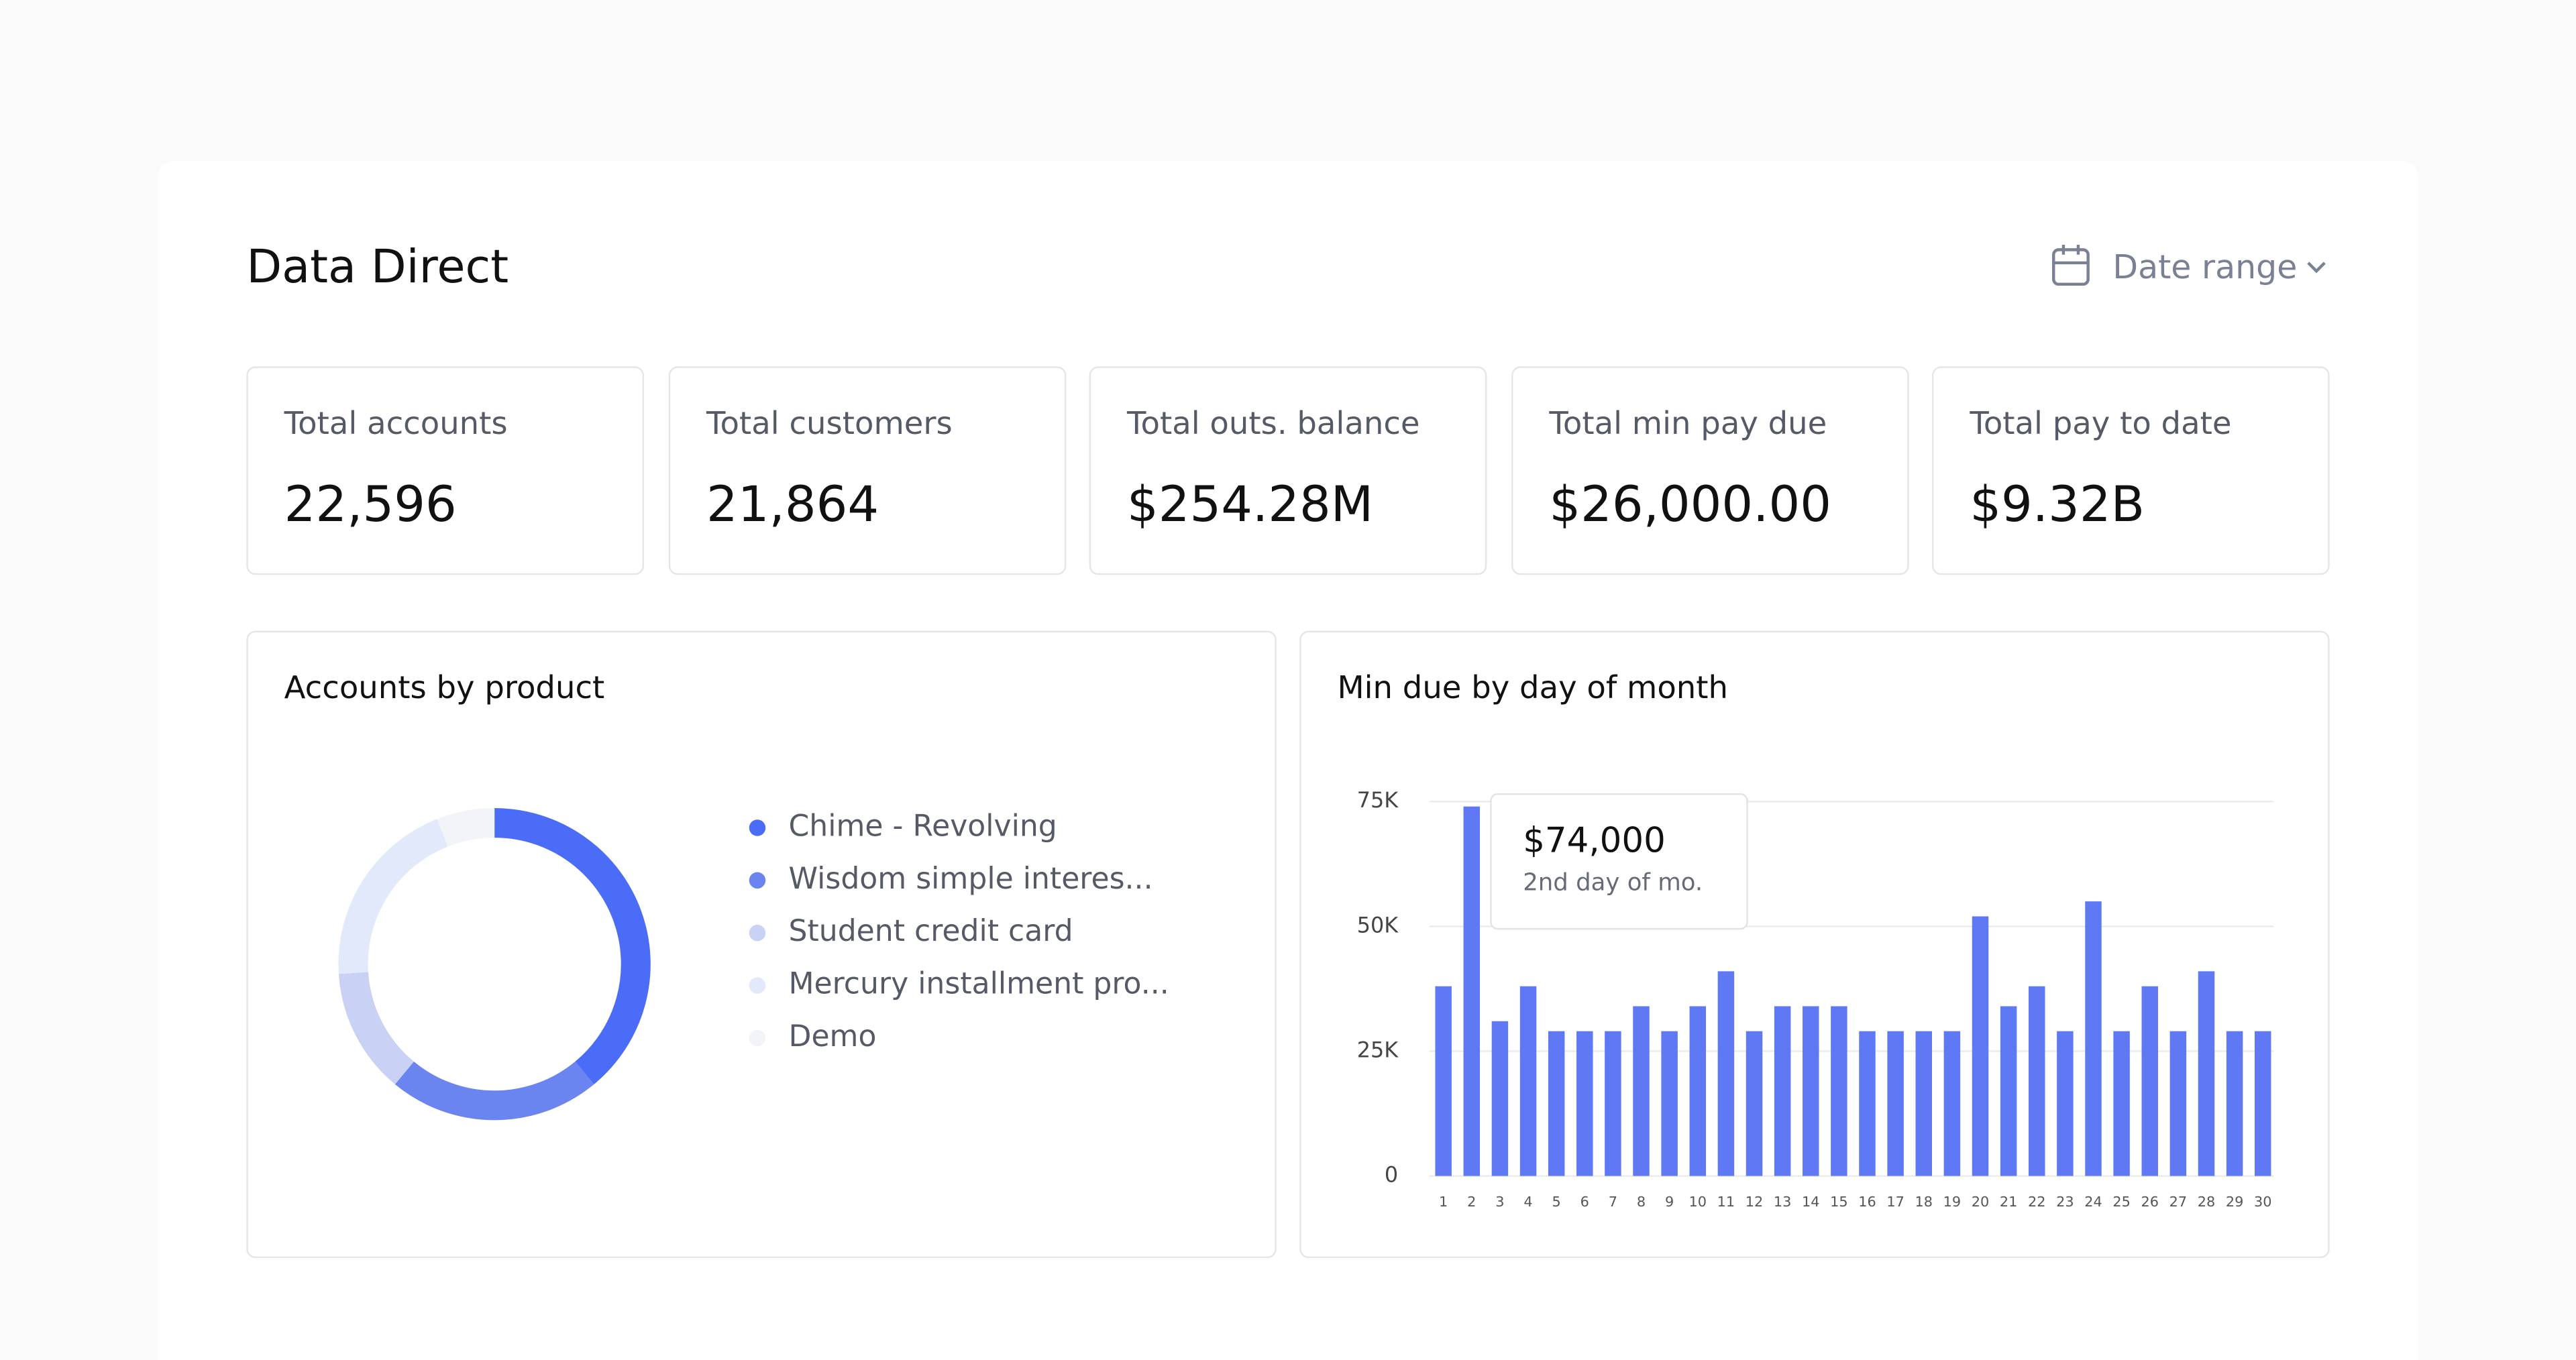  What do you see at coordinates (1499, 1202) in the screenshot?
I see `x-tick-label: 3` at bounding box center [1499, 1202].